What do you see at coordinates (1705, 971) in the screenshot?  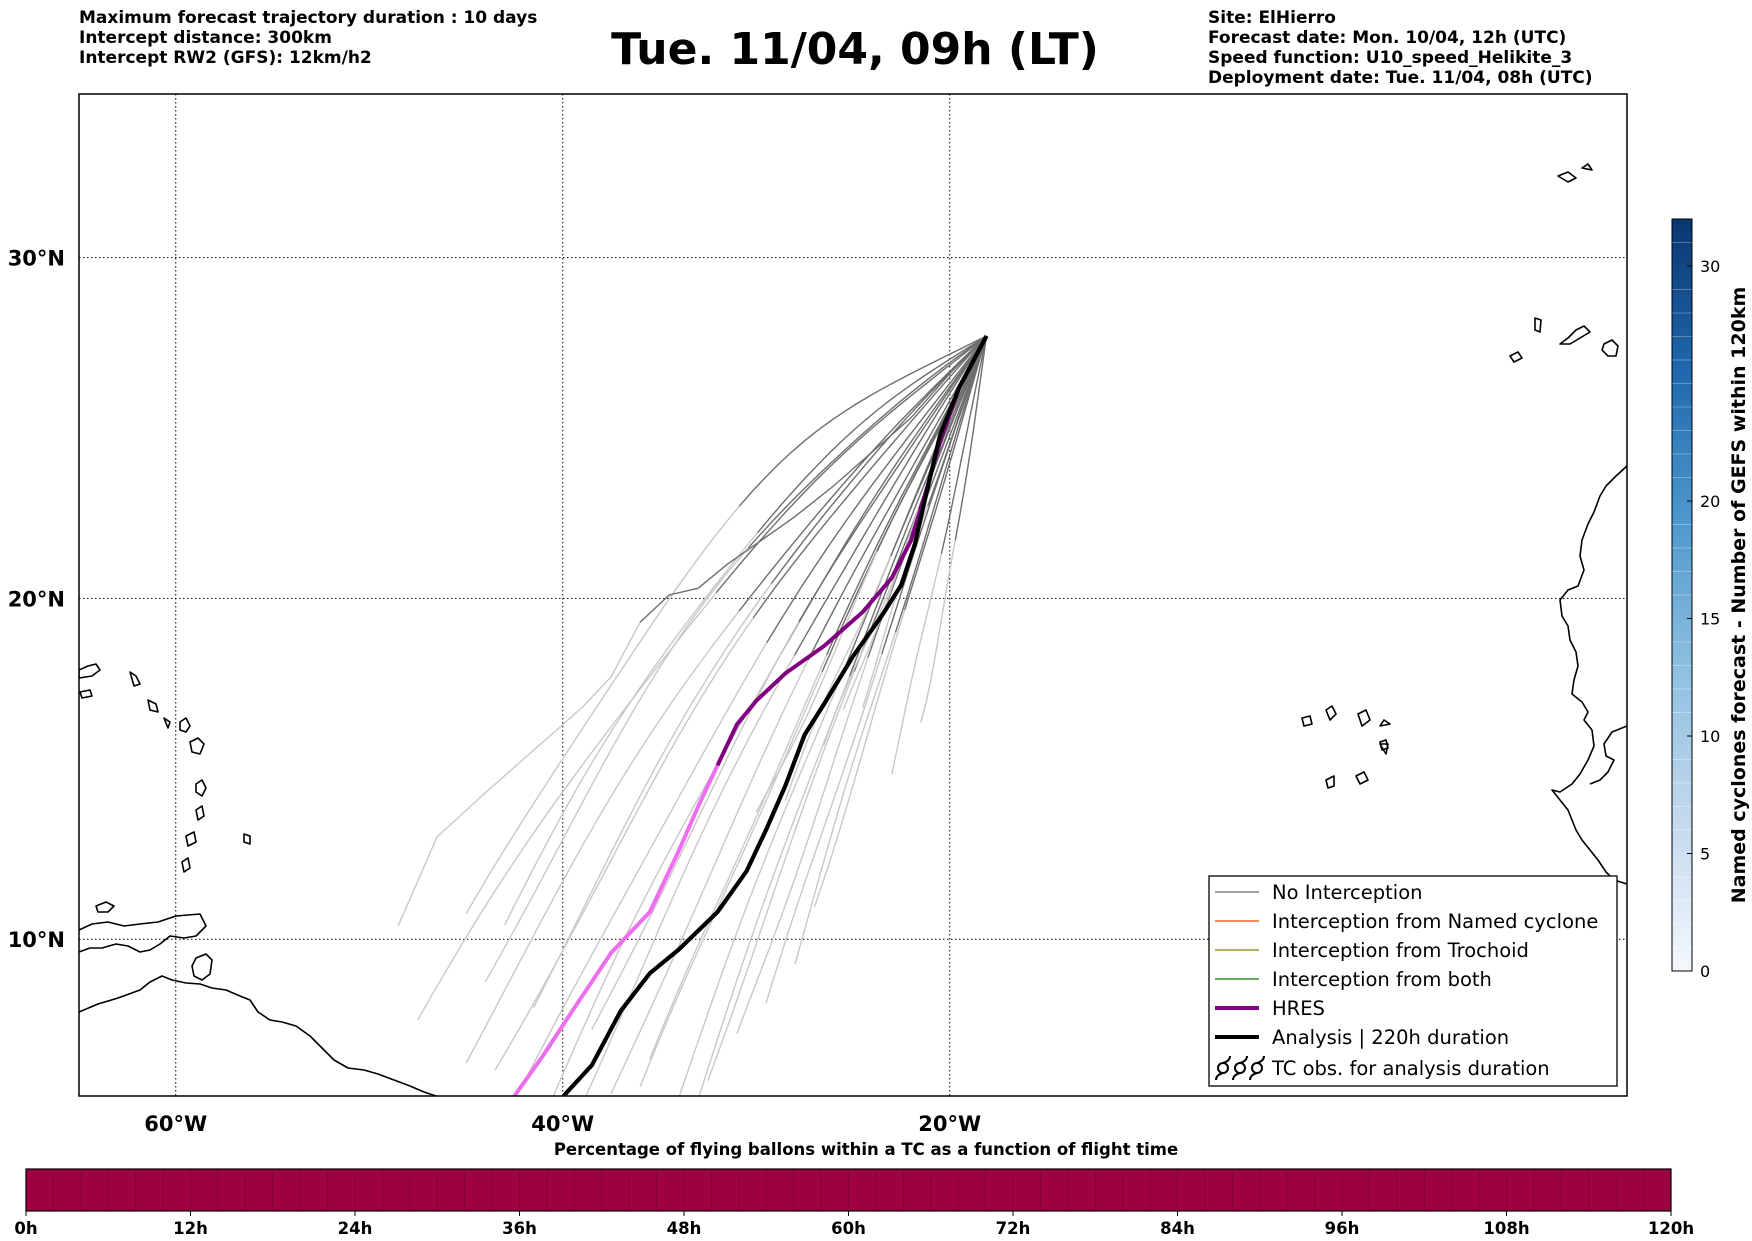 I see `colorbar-tick-label: 0` at bounding box center [1705, 971].